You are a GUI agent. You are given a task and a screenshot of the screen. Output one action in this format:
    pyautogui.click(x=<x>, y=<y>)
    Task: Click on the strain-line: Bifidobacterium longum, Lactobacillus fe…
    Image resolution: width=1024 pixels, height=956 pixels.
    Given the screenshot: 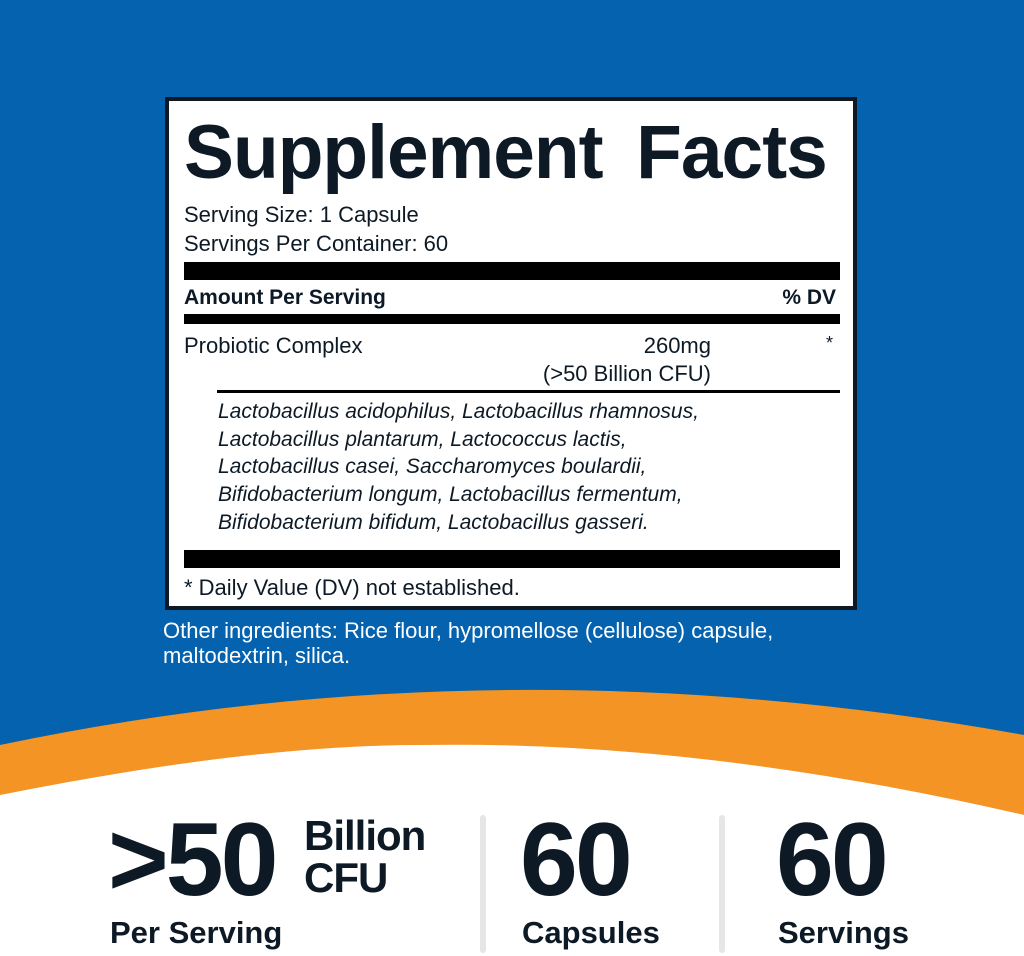 What is the action you would take?
    pyautogui.click(x=450, y=494)
    